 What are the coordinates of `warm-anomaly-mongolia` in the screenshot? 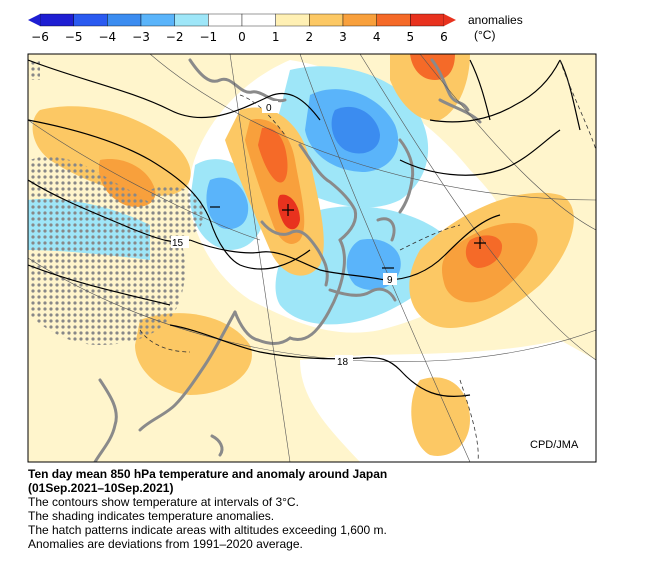 It's located at (111, 151).